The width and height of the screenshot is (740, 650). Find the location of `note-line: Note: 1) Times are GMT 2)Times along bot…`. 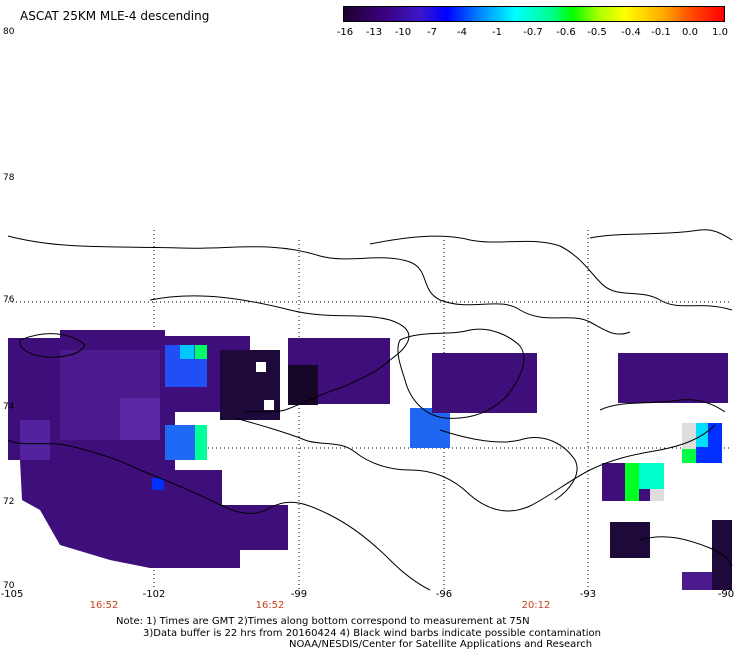

note-line: Note: 1) Times are GMT 2)Times along bot… is located at coordinates (323, 621).